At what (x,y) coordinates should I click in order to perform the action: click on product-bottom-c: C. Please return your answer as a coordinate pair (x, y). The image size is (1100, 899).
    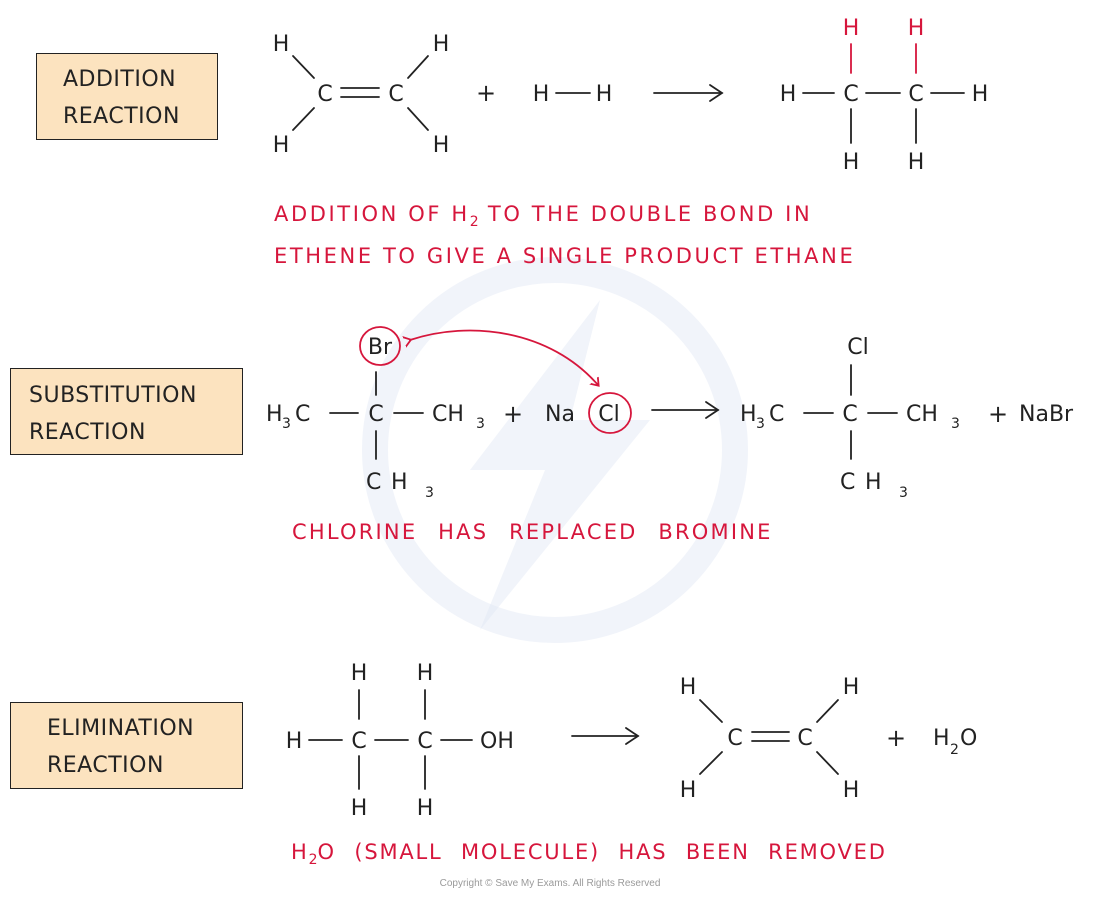
    Looking at the image, I should click on (847, 482).